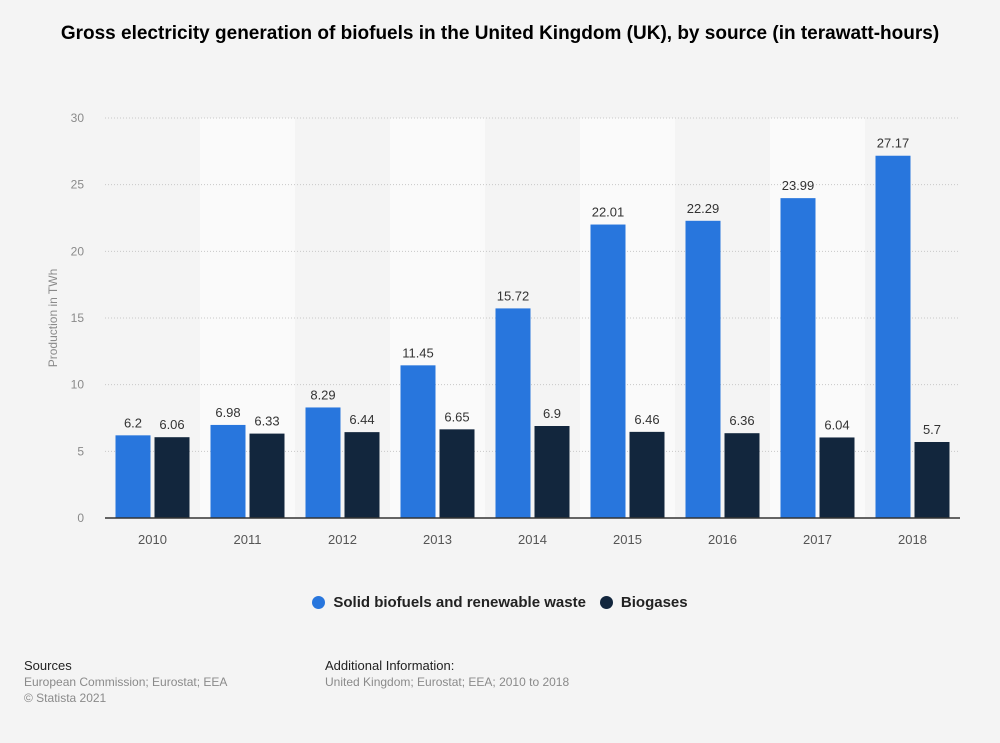 This screenshot has width=1000, height=743. Describe the element at coordinates (65, 698) in the screenshot. I see `copyright-text: © Statista 2021` at that location.